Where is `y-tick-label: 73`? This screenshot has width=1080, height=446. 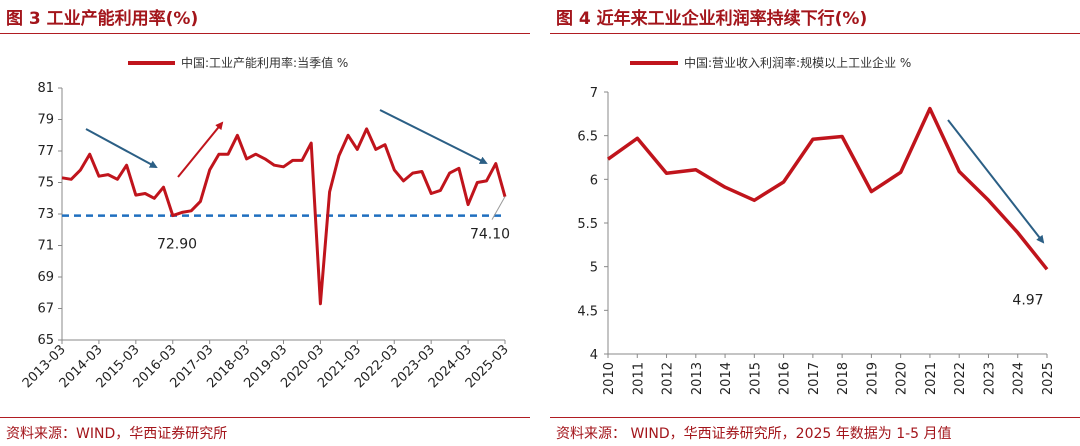 y-tick-label: 73 is located at coordinates (45, 214).